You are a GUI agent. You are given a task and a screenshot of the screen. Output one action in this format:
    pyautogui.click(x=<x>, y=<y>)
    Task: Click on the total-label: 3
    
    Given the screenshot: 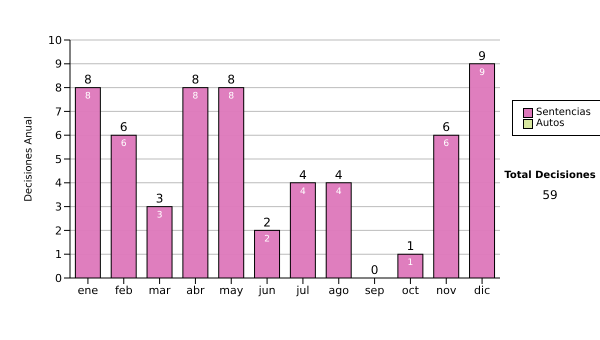 What is the action you would take?
    pyautogui.click(x=160, y=199)
    